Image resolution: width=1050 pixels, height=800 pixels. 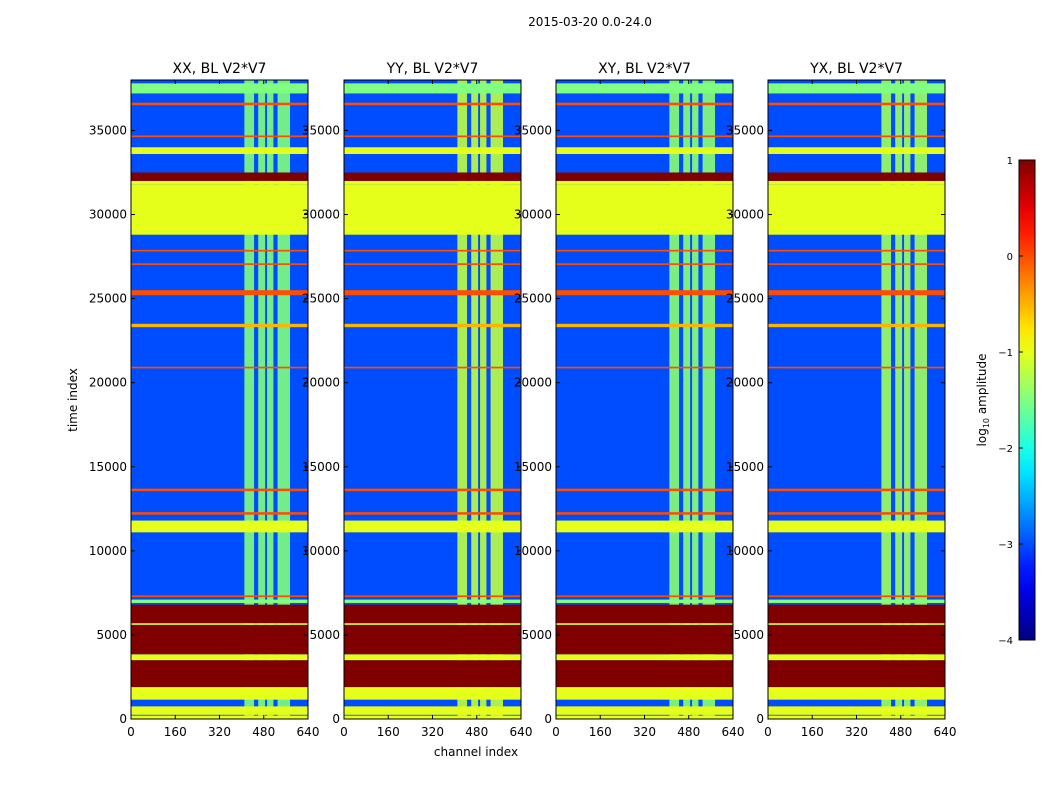 I want to click on panel-title: XX, BL V2*V7, so click(x=220, y=69).